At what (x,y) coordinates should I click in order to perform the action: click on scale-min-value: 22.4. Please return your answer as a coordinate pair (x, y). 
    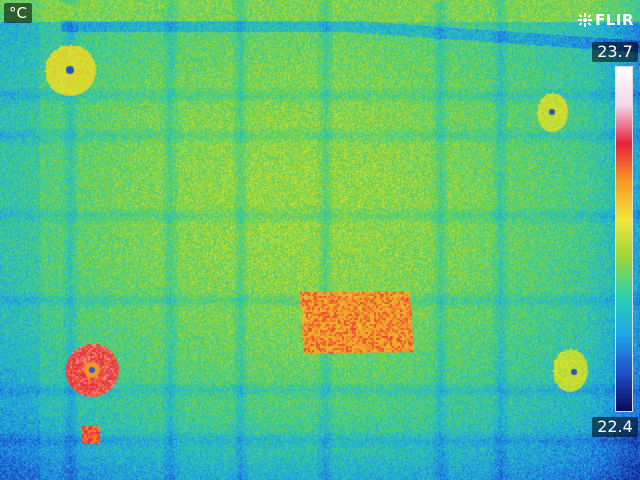
    Looking at the image, I should click on (615, 427).